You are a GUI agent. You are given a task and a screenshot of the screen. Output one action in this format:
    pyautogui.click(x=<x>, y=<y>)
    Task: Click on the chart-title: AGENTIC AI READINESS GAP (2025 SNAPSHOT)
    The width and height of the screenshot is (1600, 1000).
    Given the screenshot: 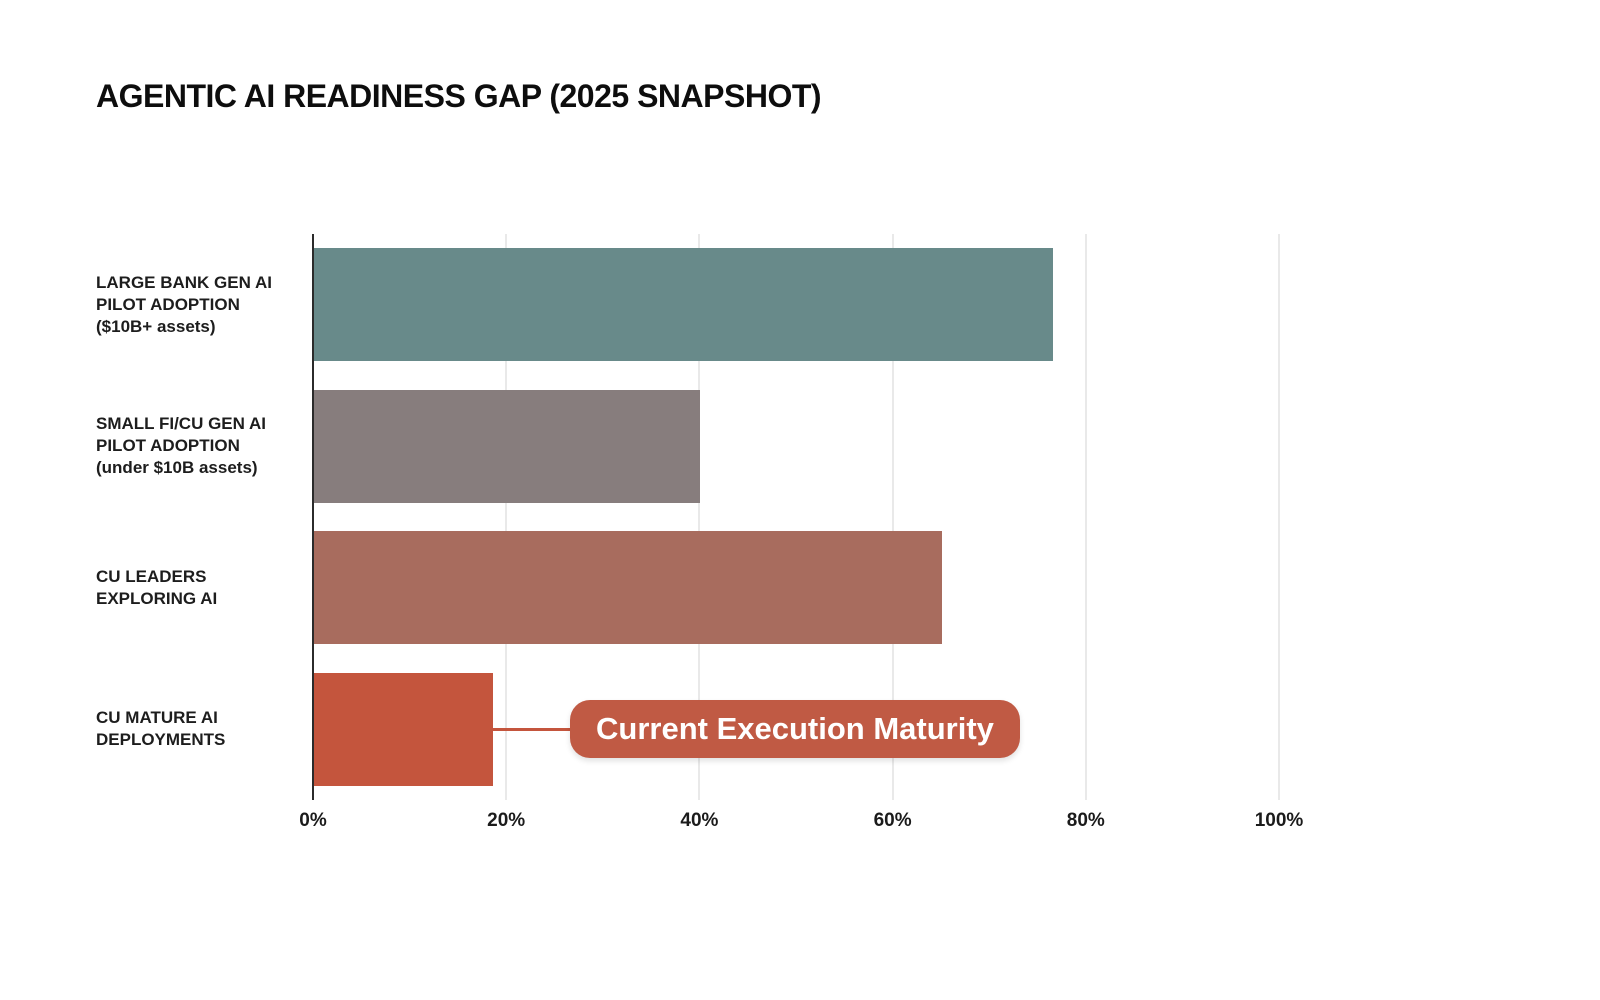 What is the action you would take?
    pyautogui.click(x=459, y=96)
    